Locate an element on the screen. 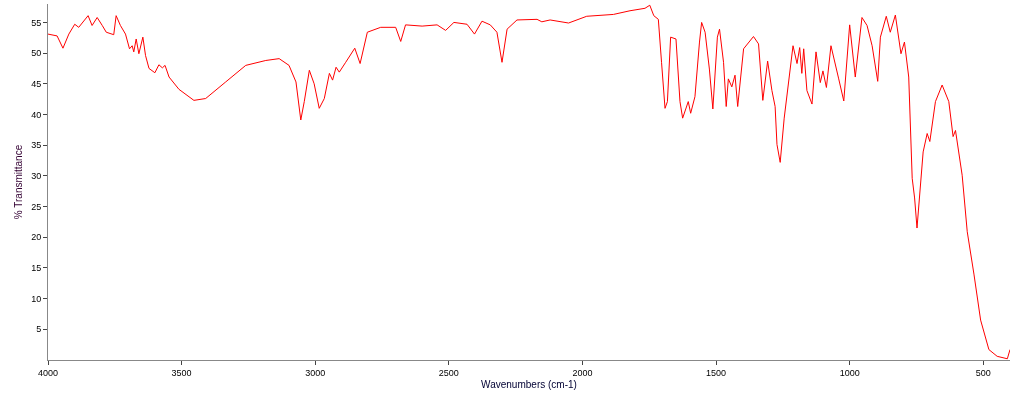  y-tick-label: 55 is located at coordinates (36, 22).